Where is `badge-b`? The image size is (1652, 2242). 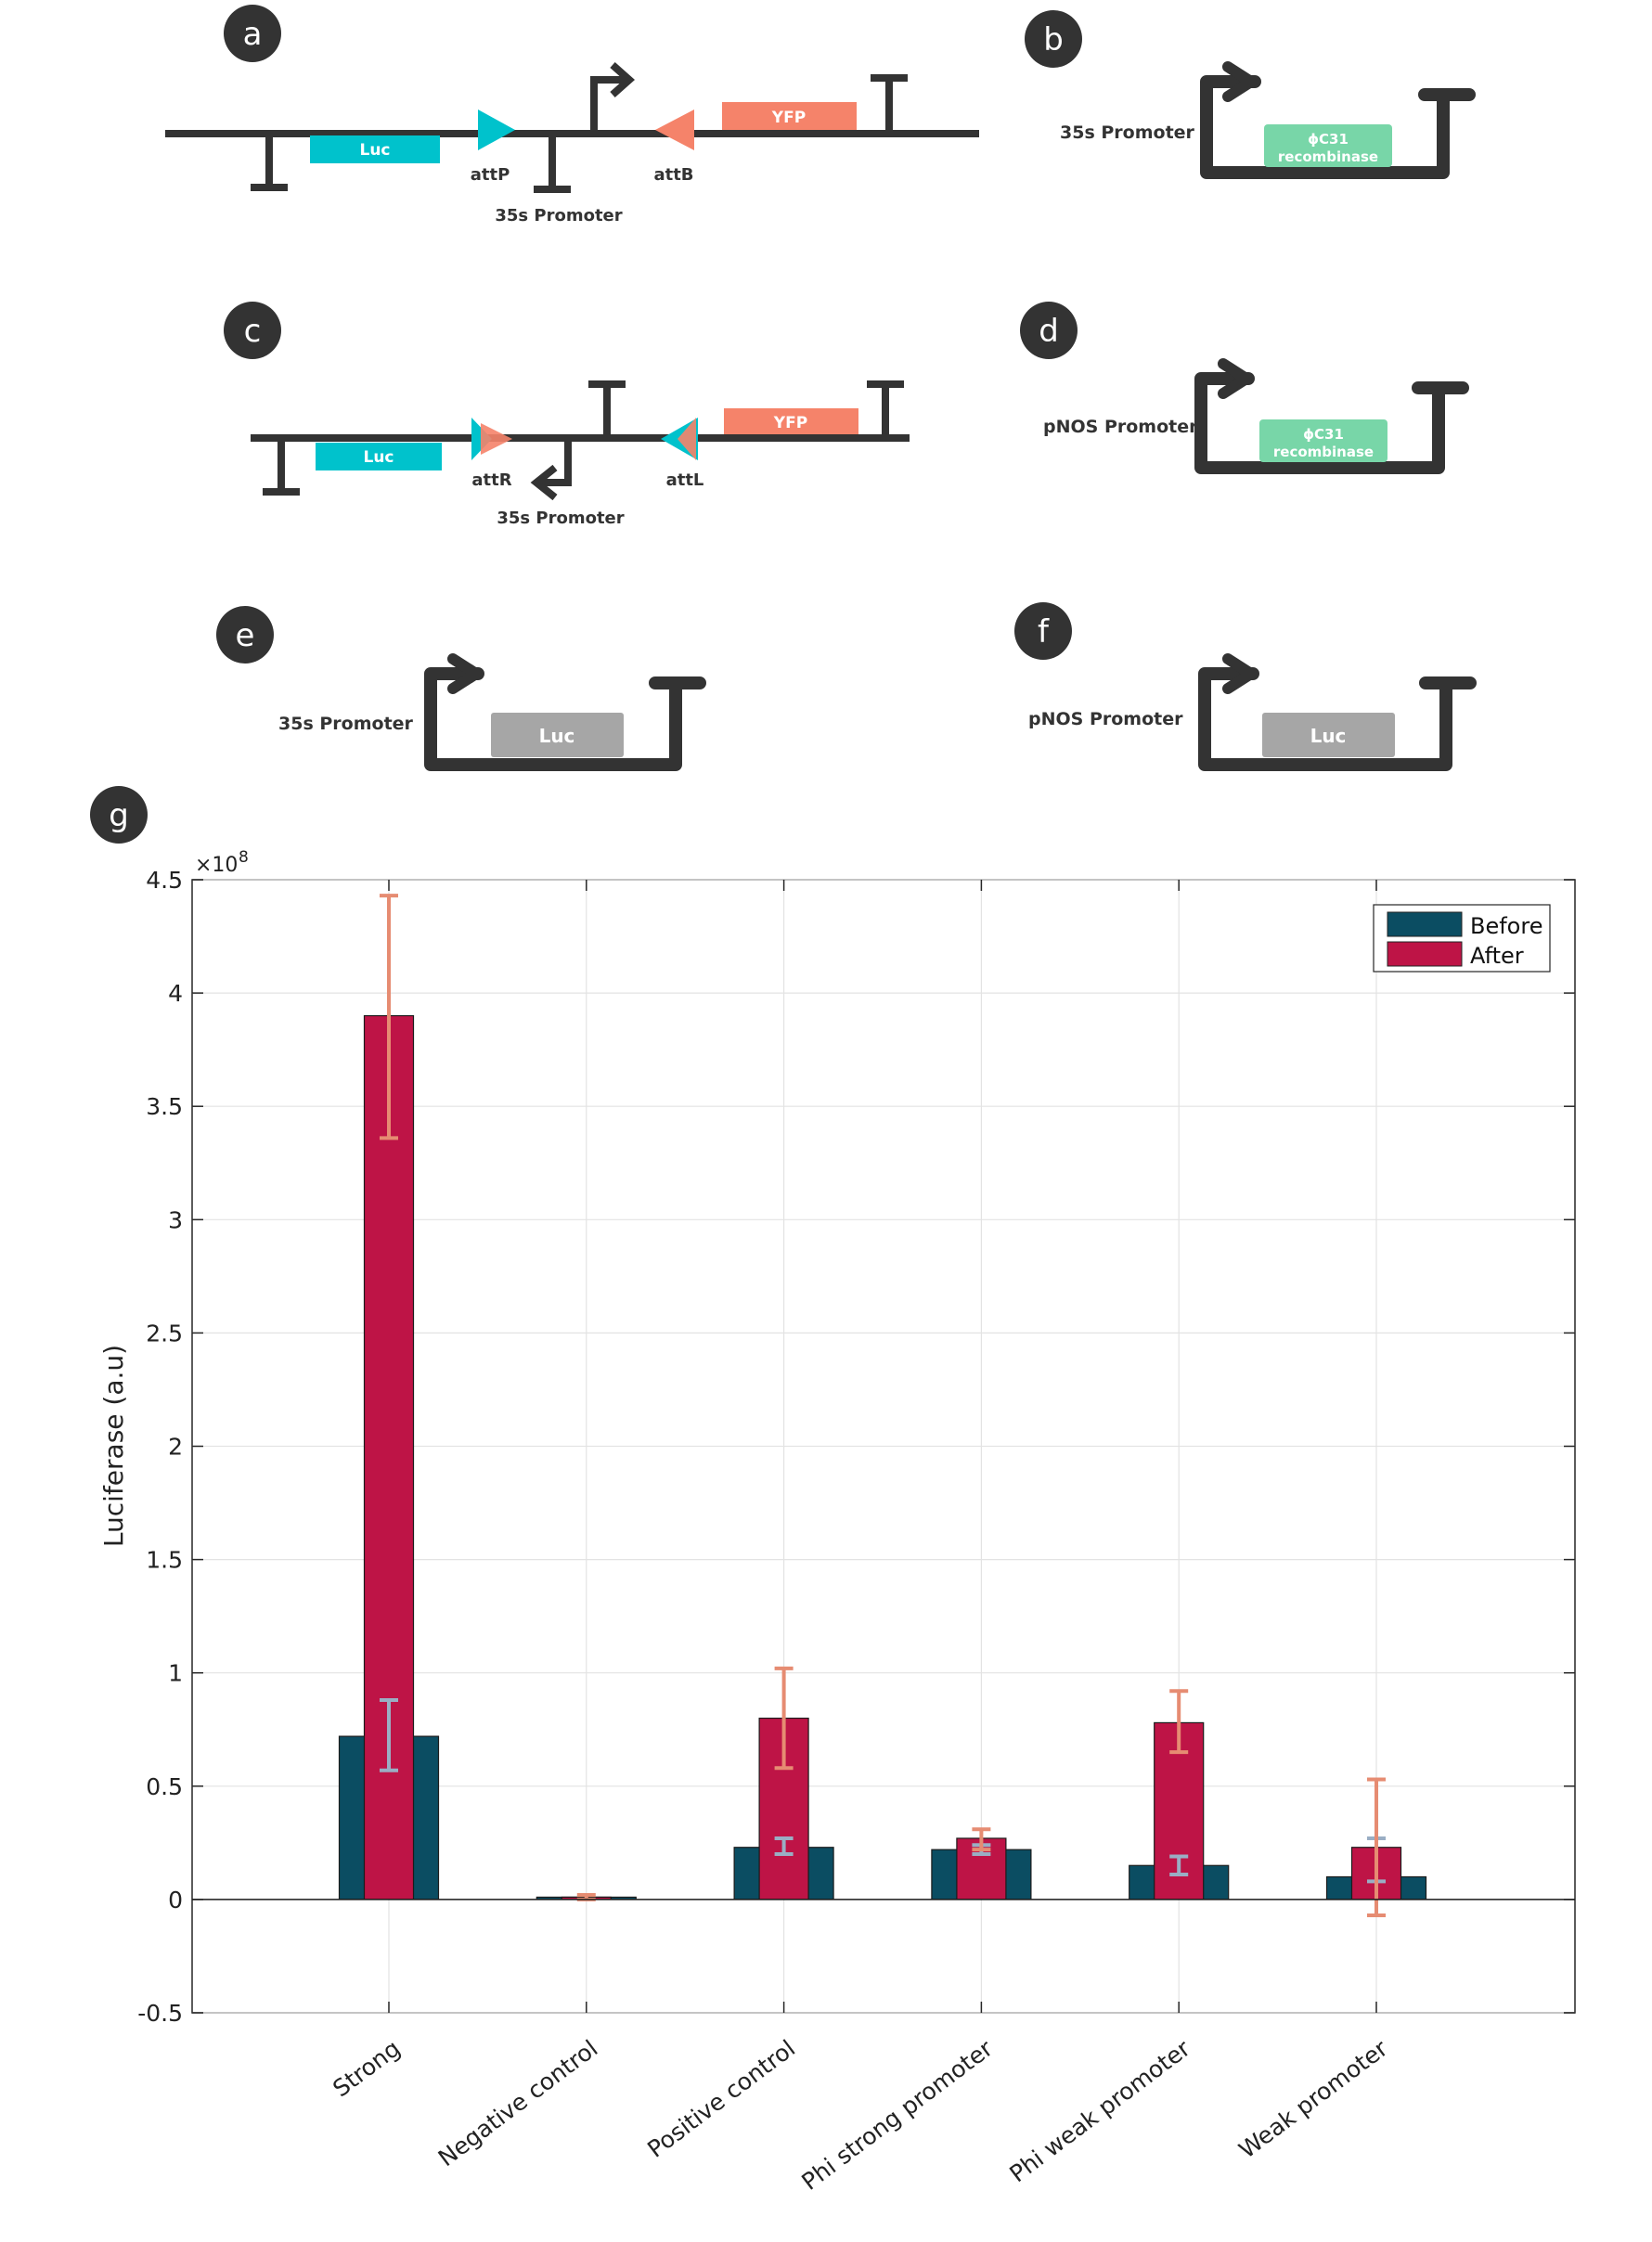 badge-b is located at coordinates (1053, 39).